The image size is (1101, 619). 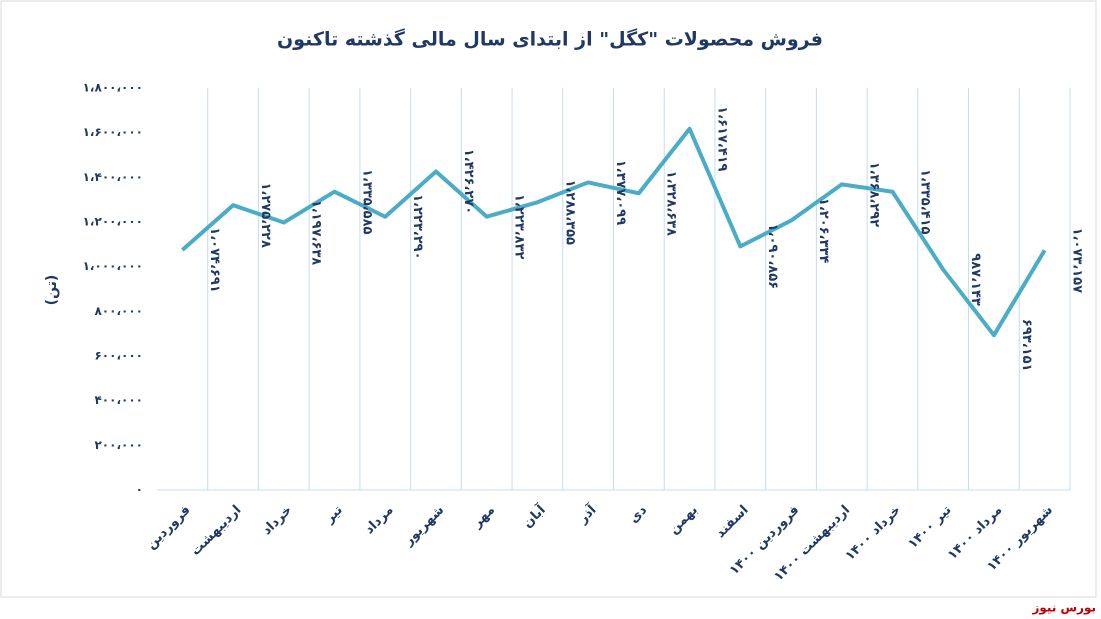 What do you see at coordinates (620, 192) in the screenshot?
I see `data-label: ۱،۳۷۷،۰۹۹` at bounding box center [620, 192].